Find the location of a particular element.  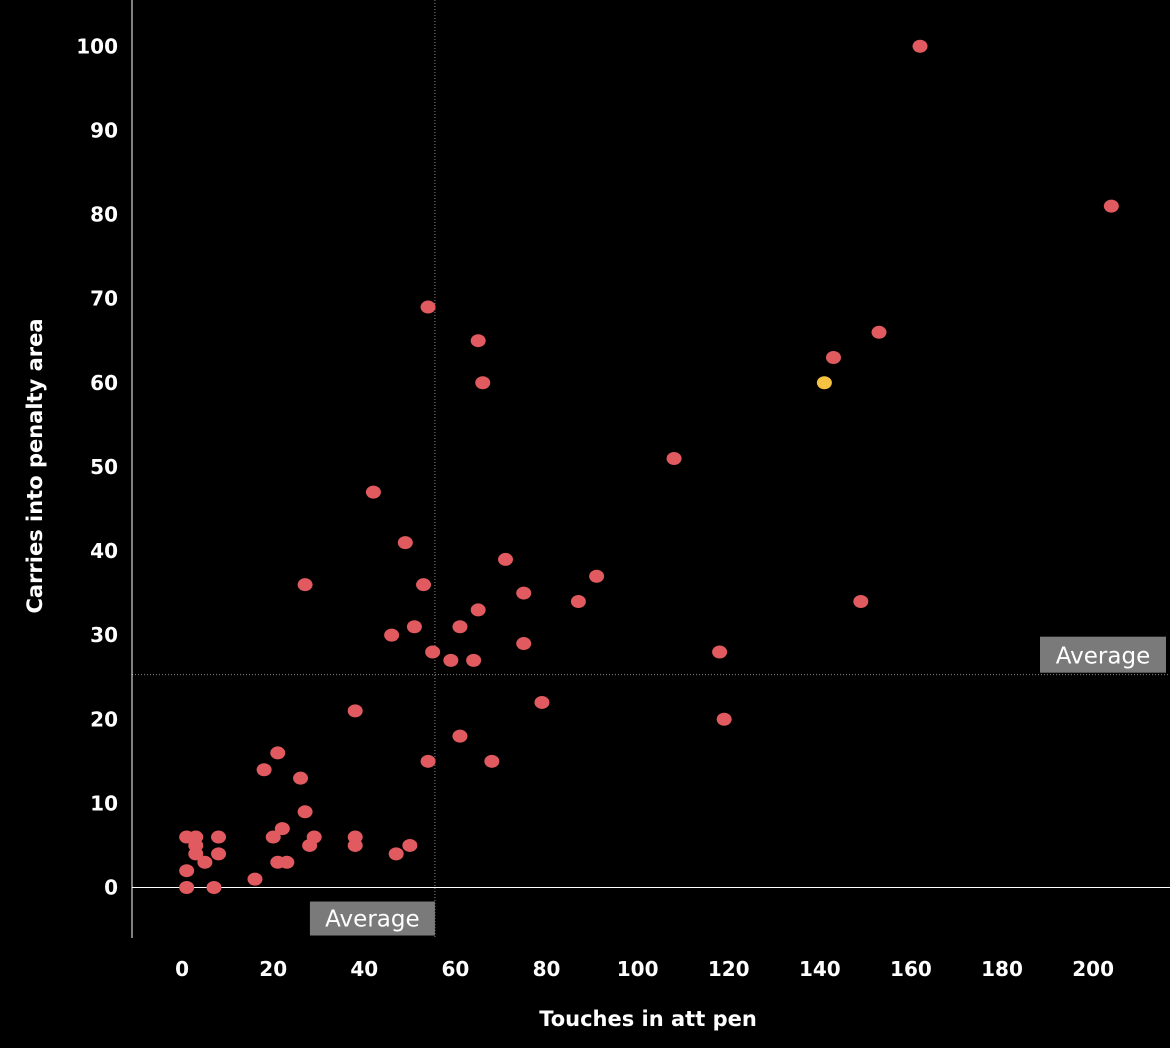

y-tick-label: 60 is located at coordinates (104, 383).